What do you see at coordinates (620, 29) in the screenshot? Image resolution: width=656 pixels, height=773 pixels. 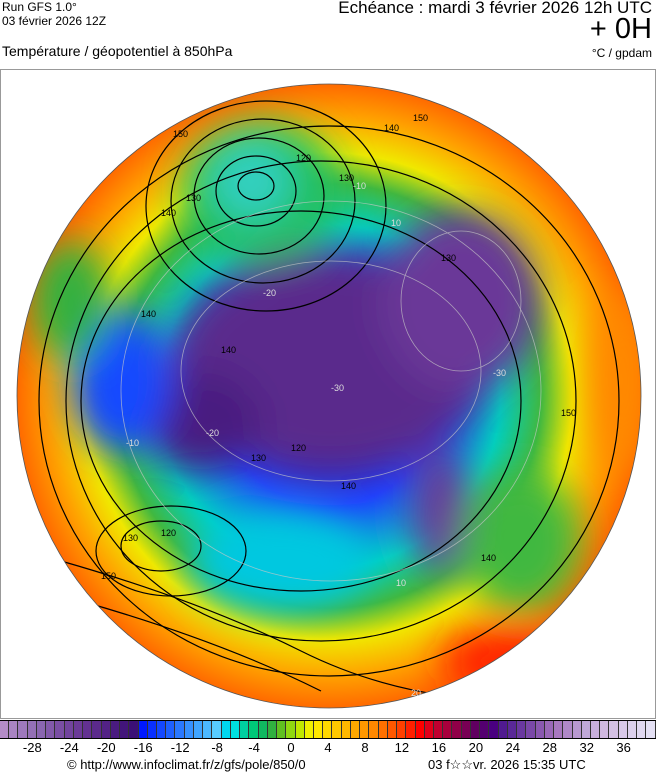 I see `forecast-lead-time: + 0H` at bounding box center [620, 29].